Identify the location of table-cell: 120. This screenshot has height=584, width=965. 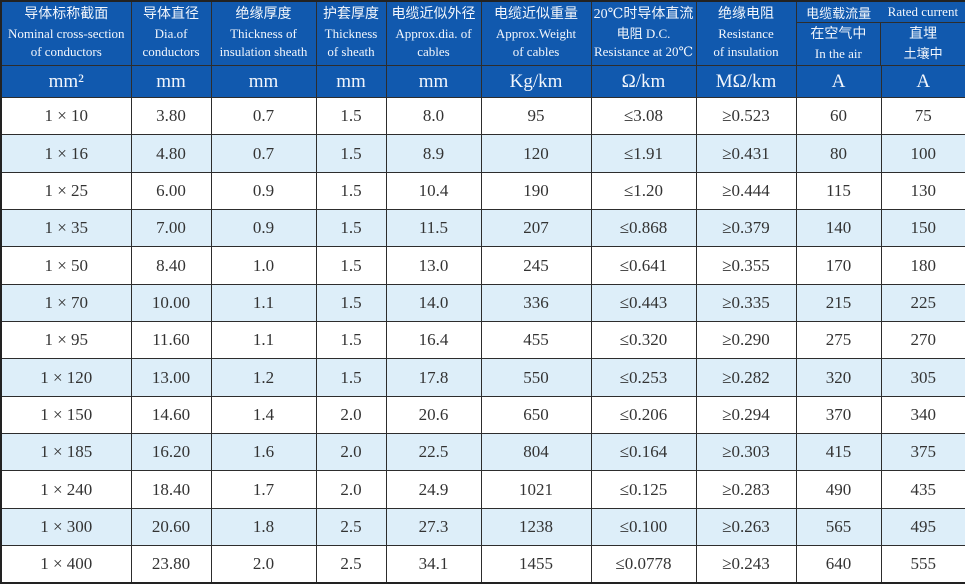
(536, 153).